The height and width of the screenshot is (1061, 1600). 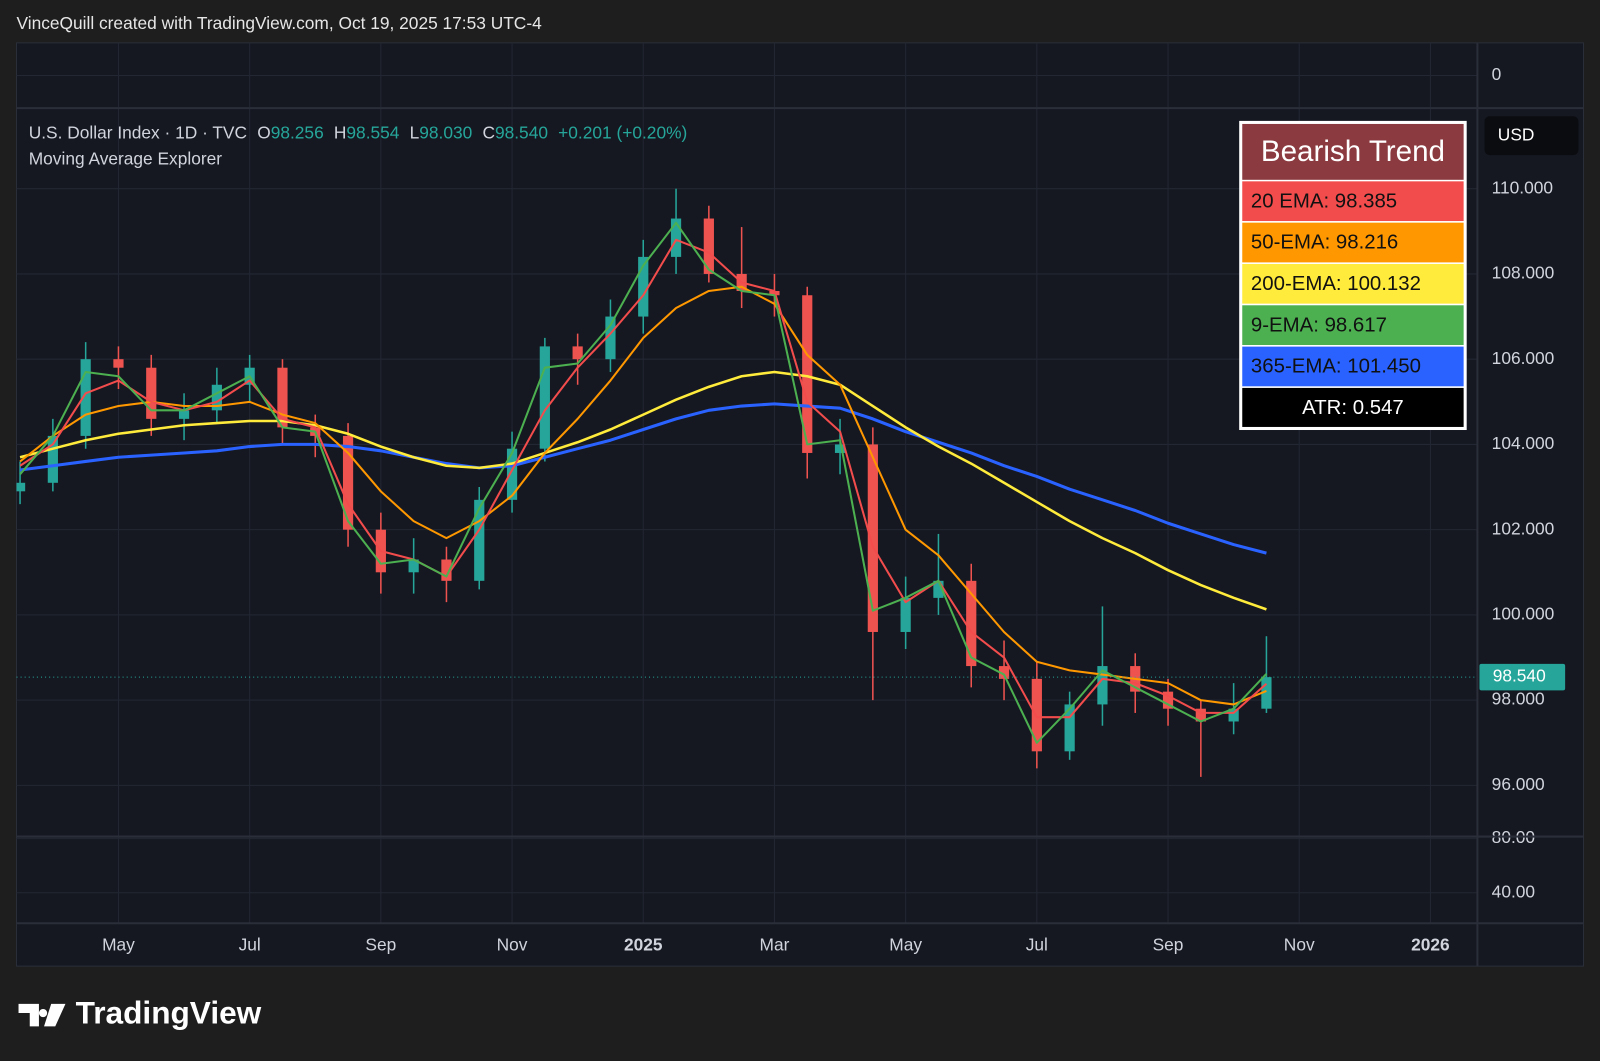 What do you see at coordinates (372, 132) in the screenshot?
I see `ohlc-value: 98.554` at bounding box center [372, 132].